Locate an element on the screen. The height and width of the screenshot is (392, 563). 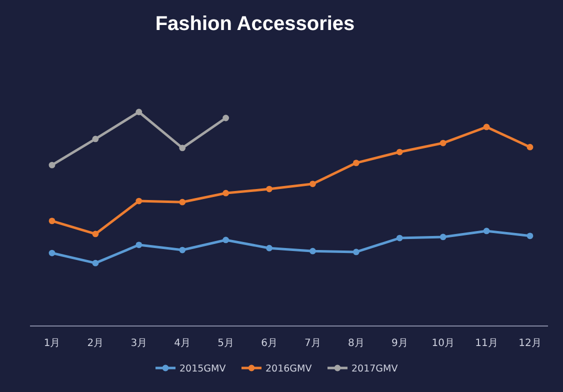
legend-label: 2016GMV is located at coordinates (289, 369).